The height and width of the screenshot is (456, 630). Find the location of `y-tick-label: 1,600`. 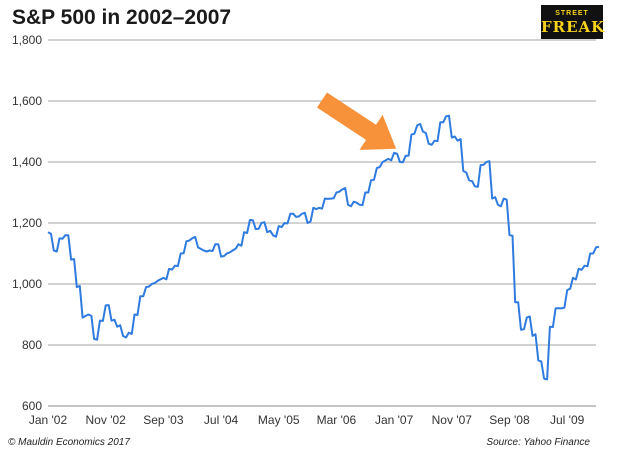

y-tick-label: 1,600 is located at coordinates (27, 101).